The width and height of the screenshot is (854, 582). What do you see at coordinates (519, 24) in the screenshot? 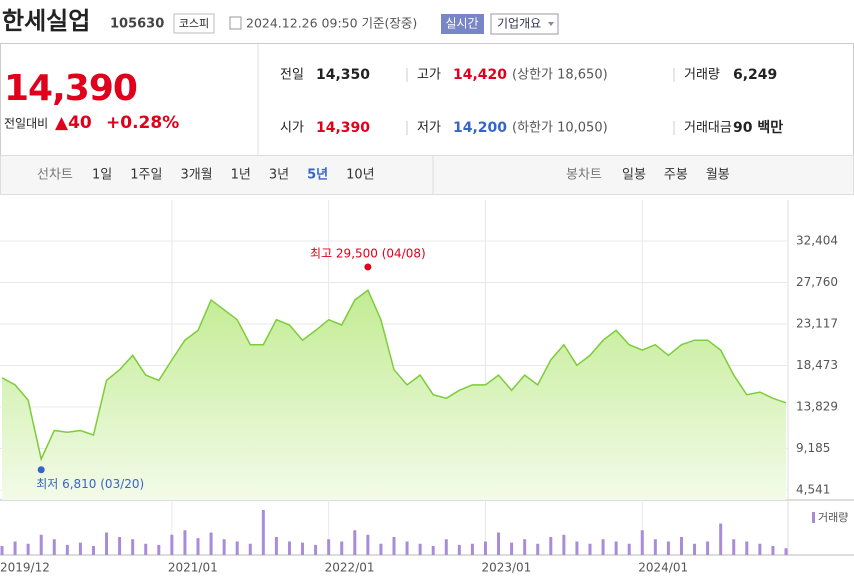
I see `company-label: 기업개요` at bounding box center [519, 24].